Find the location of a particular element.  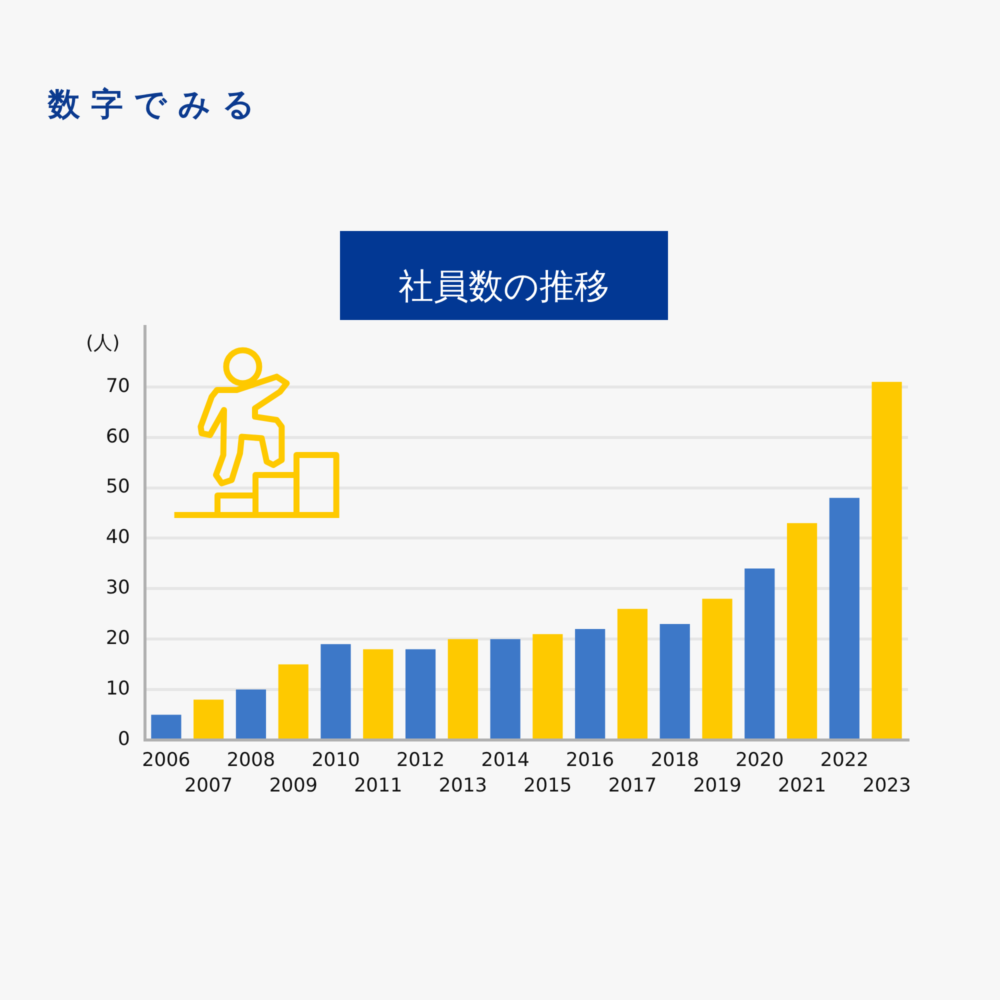

x-tick-label: 2015 is located at coordinates (548, 785).